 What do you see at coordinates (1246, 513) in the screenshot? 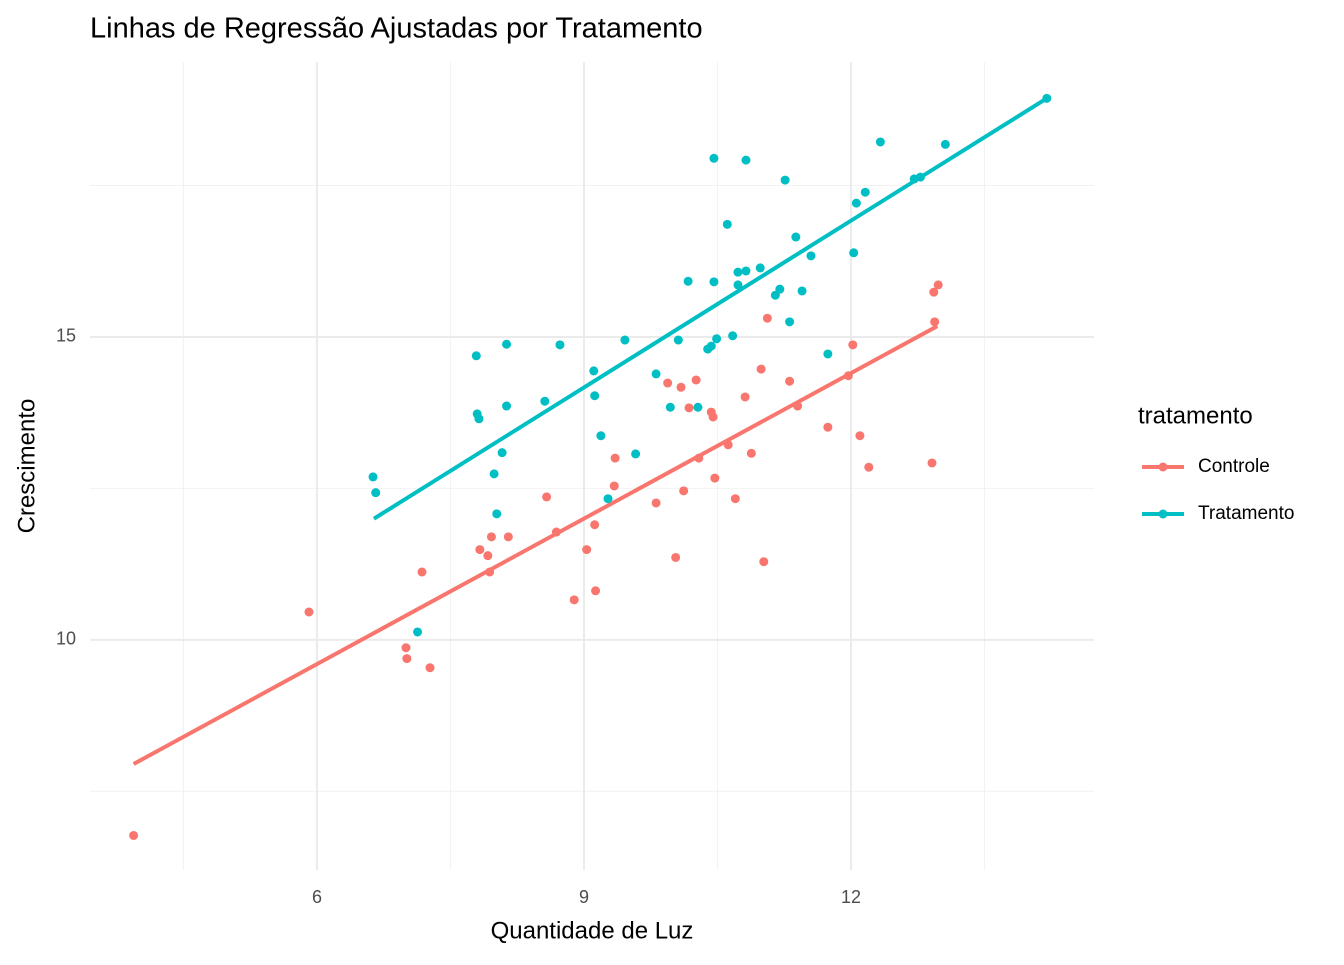
I see `legend-label: Tratamento` at bounding box center [1246, 513].